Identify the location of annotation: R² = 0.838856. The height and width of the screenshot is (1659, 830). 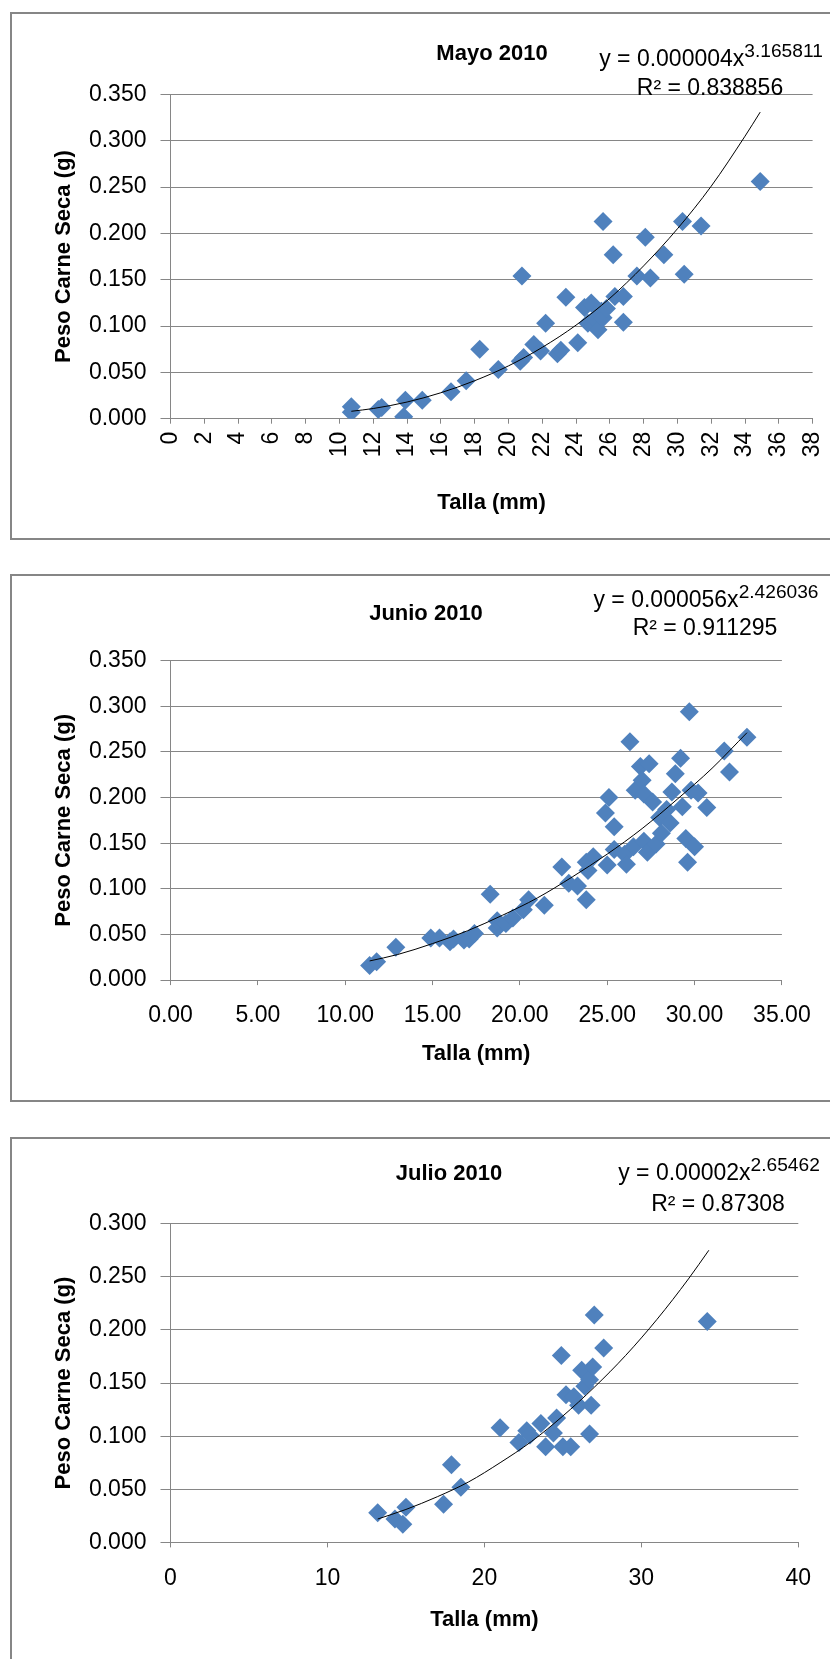
(710, 87).